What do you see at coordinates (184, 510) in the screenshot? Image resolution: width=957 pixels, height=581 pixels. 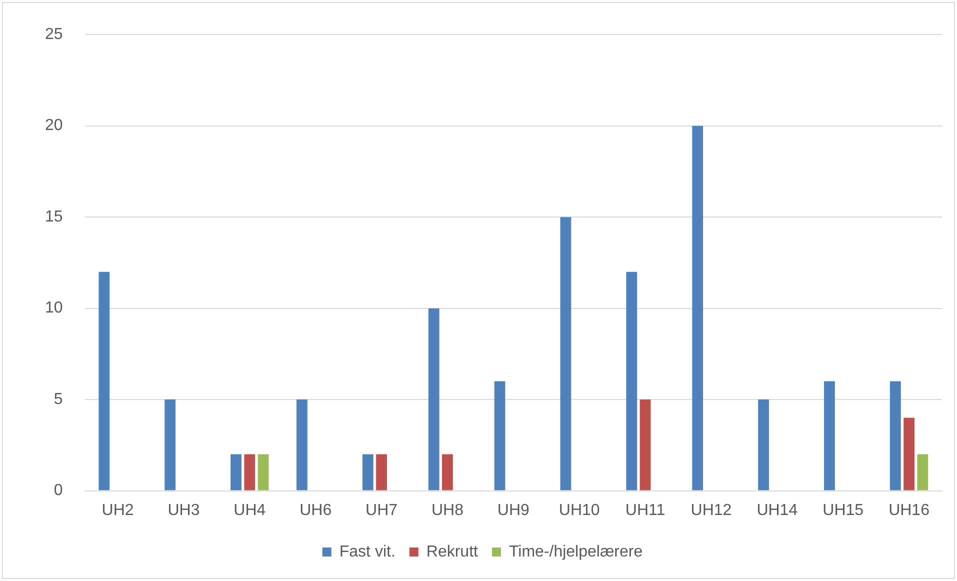 I see `x-tick-label: UH3` at bounding box center [184, 510].